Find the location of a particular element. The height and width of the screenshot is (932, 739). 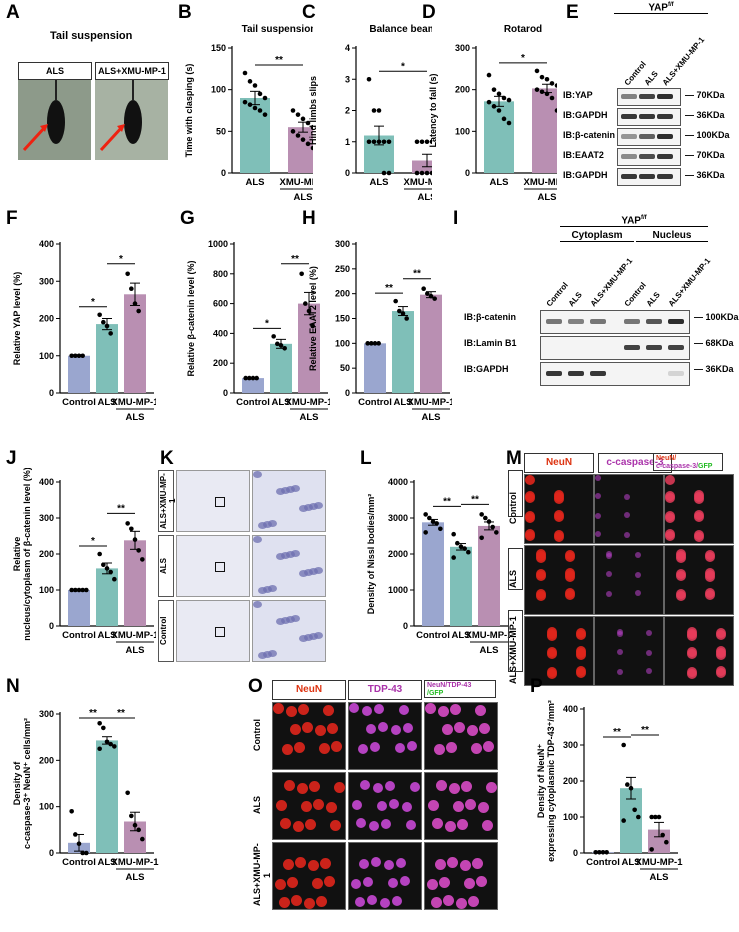

blot-size-marker: — 68KDa is located at coordinates (714, 343).